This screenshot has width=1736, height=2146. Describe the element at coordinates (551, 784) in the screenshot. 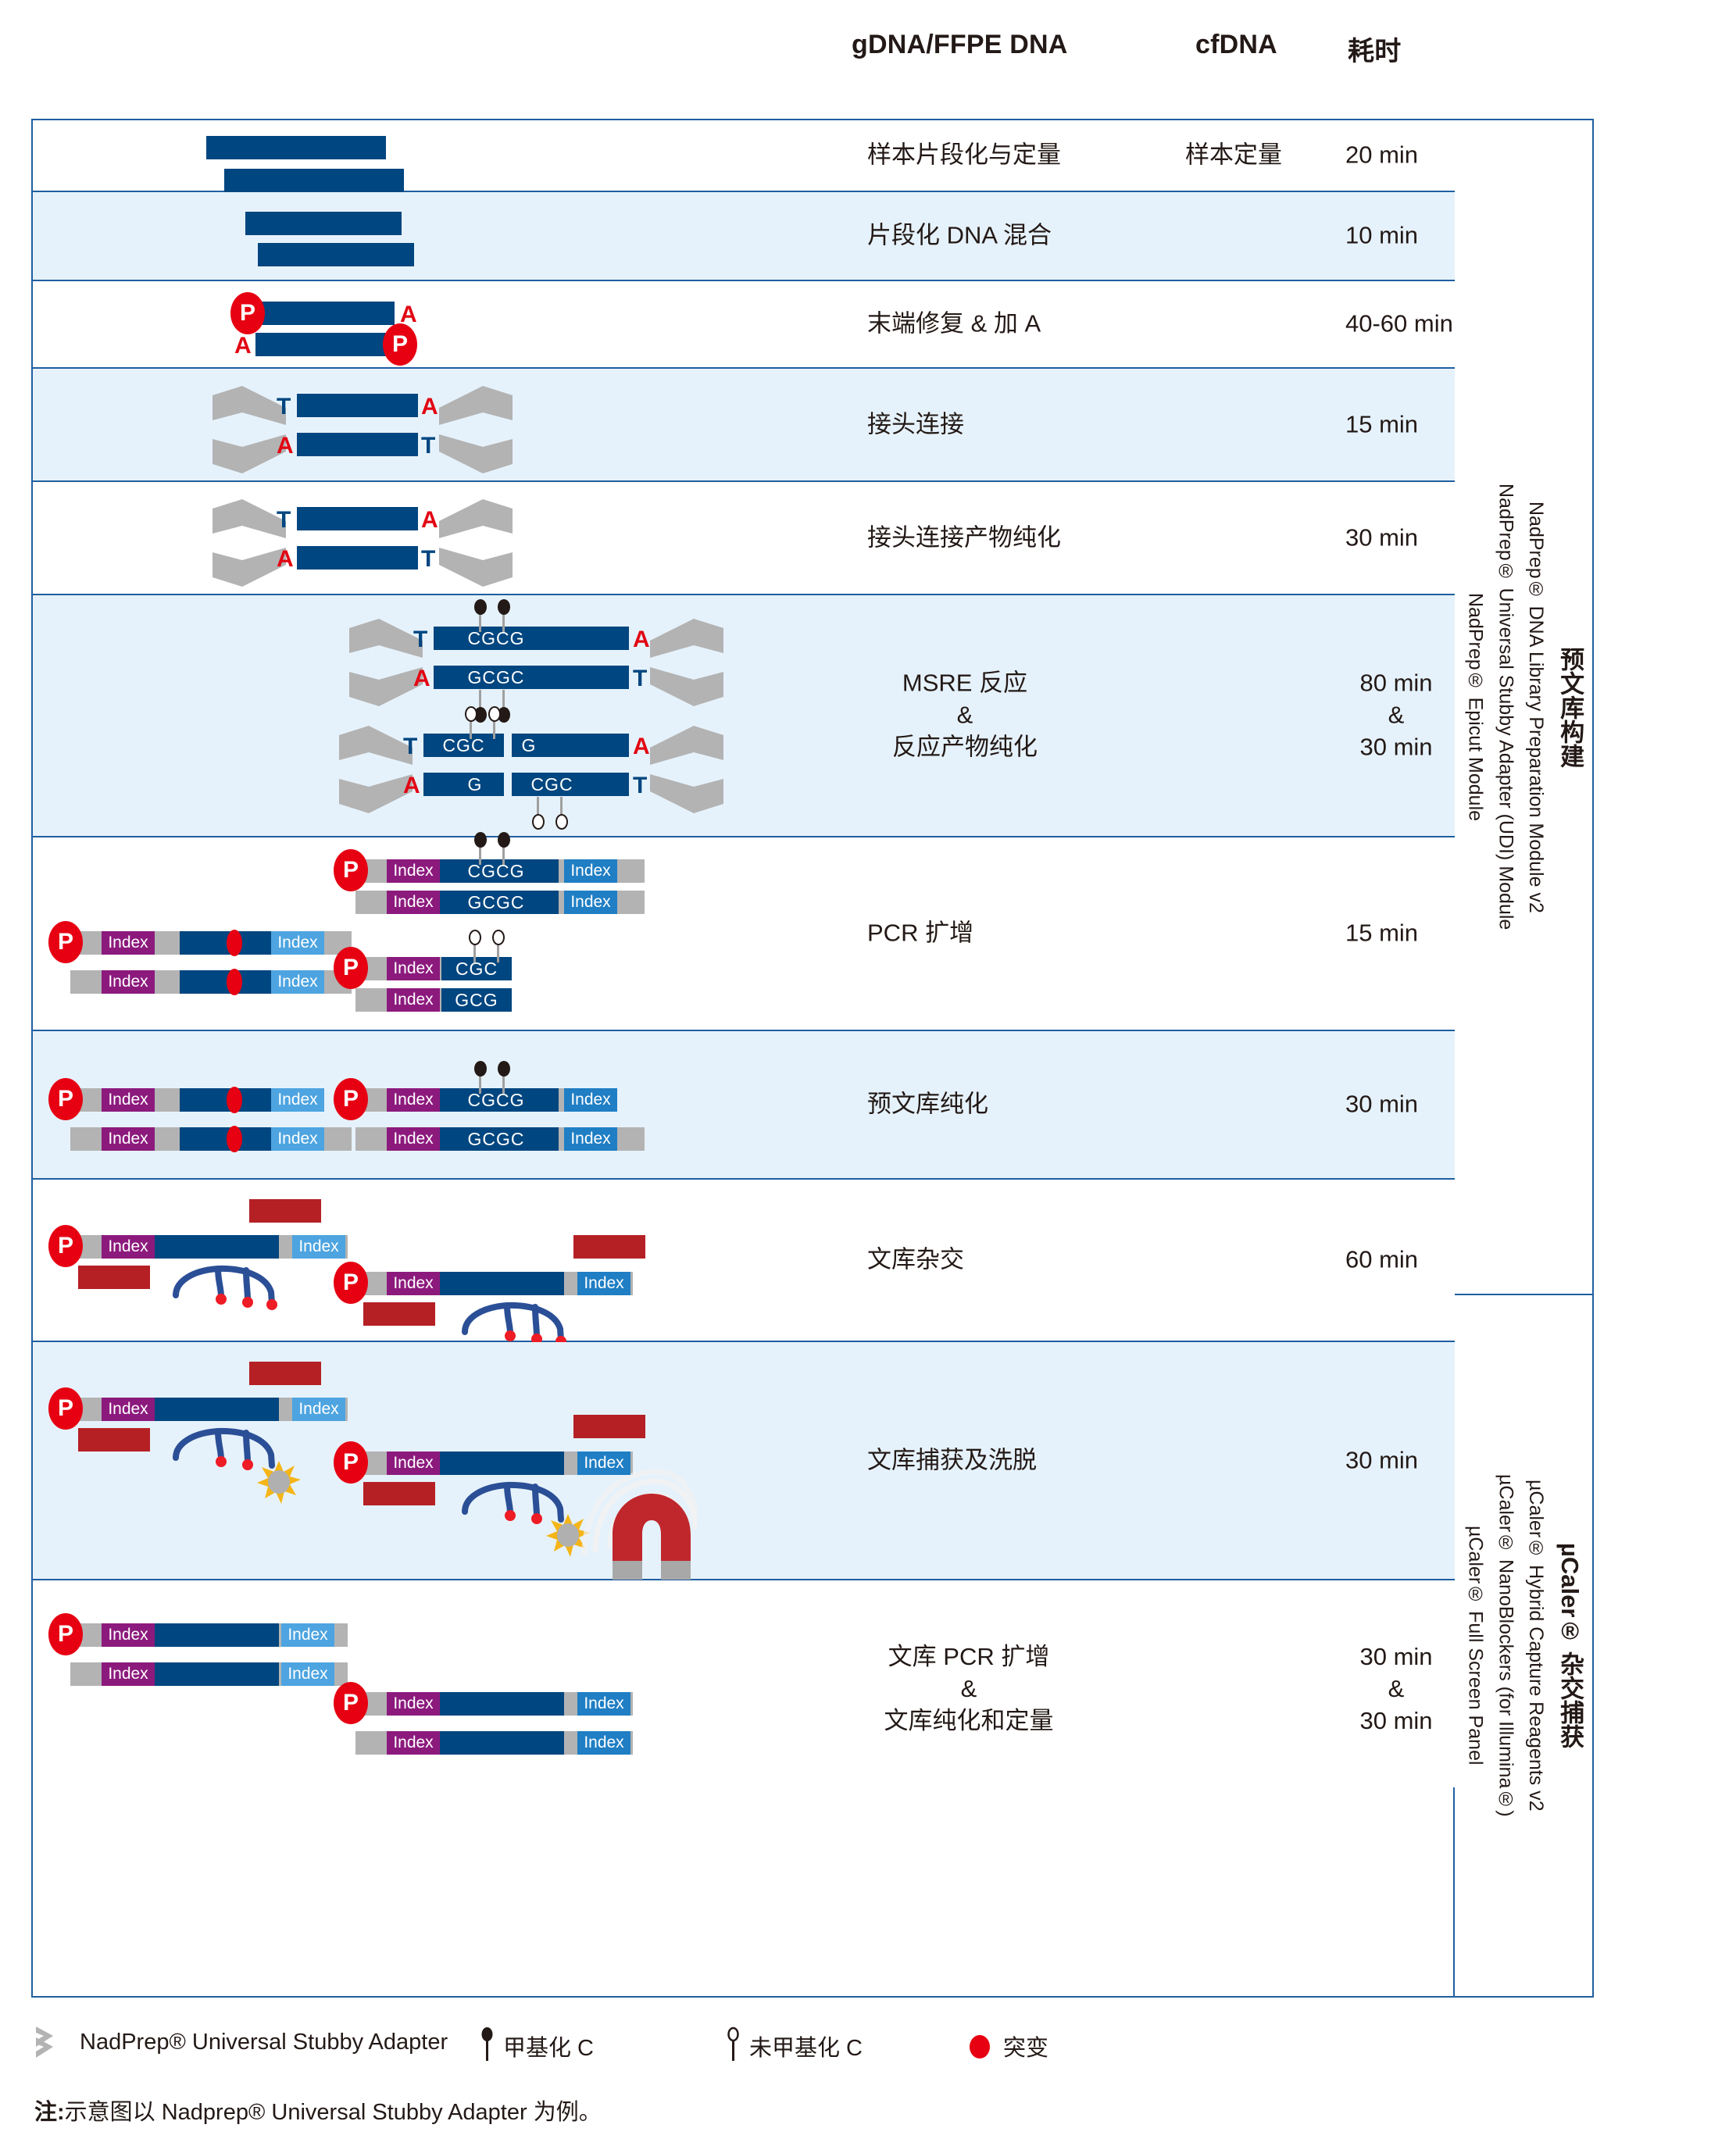

I see `sequence-cgc: CGC` at that location.